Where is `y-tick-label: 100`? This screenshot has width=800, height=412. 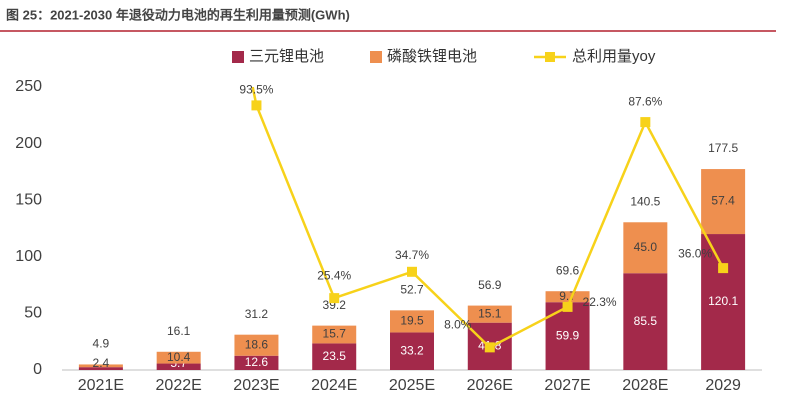 y-tick-label: 100 is located at coordinates (28, 256).